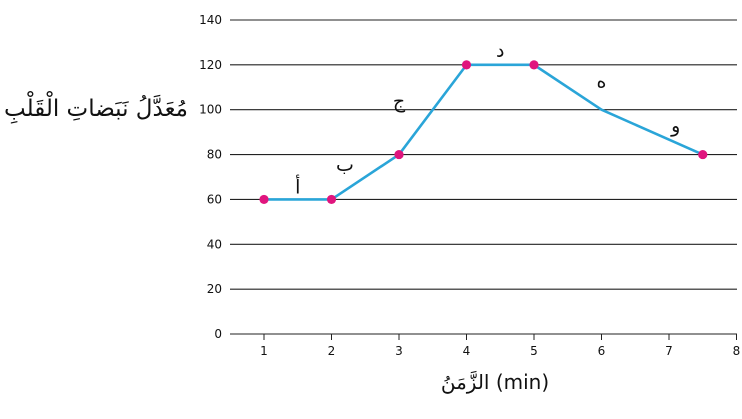  I want to click on segment-label-1: ب, so click(345, 165).